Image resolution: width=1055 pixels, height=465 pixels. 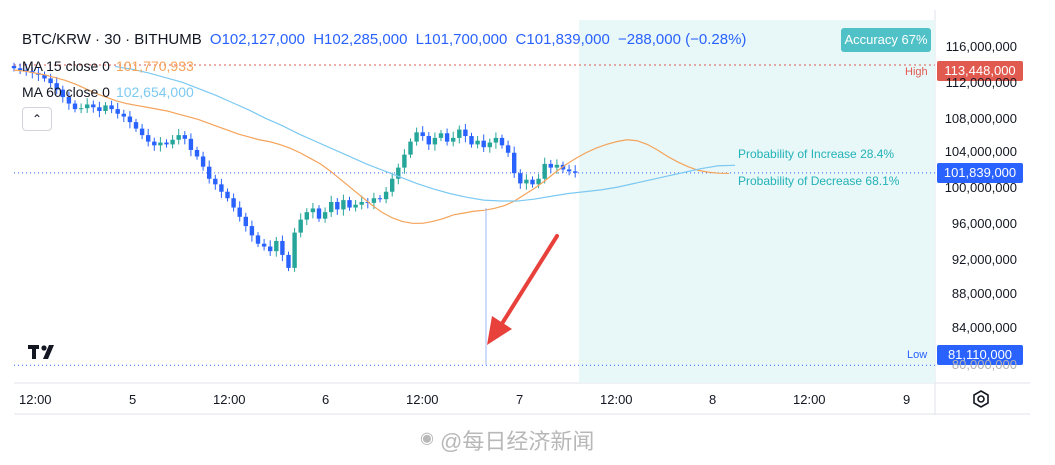 What do you see at coordinates (108, 92) in the screenshot?
I see `ma60-legend: MA 60 close 0 102,654,000` at bounding box center [108, 92].